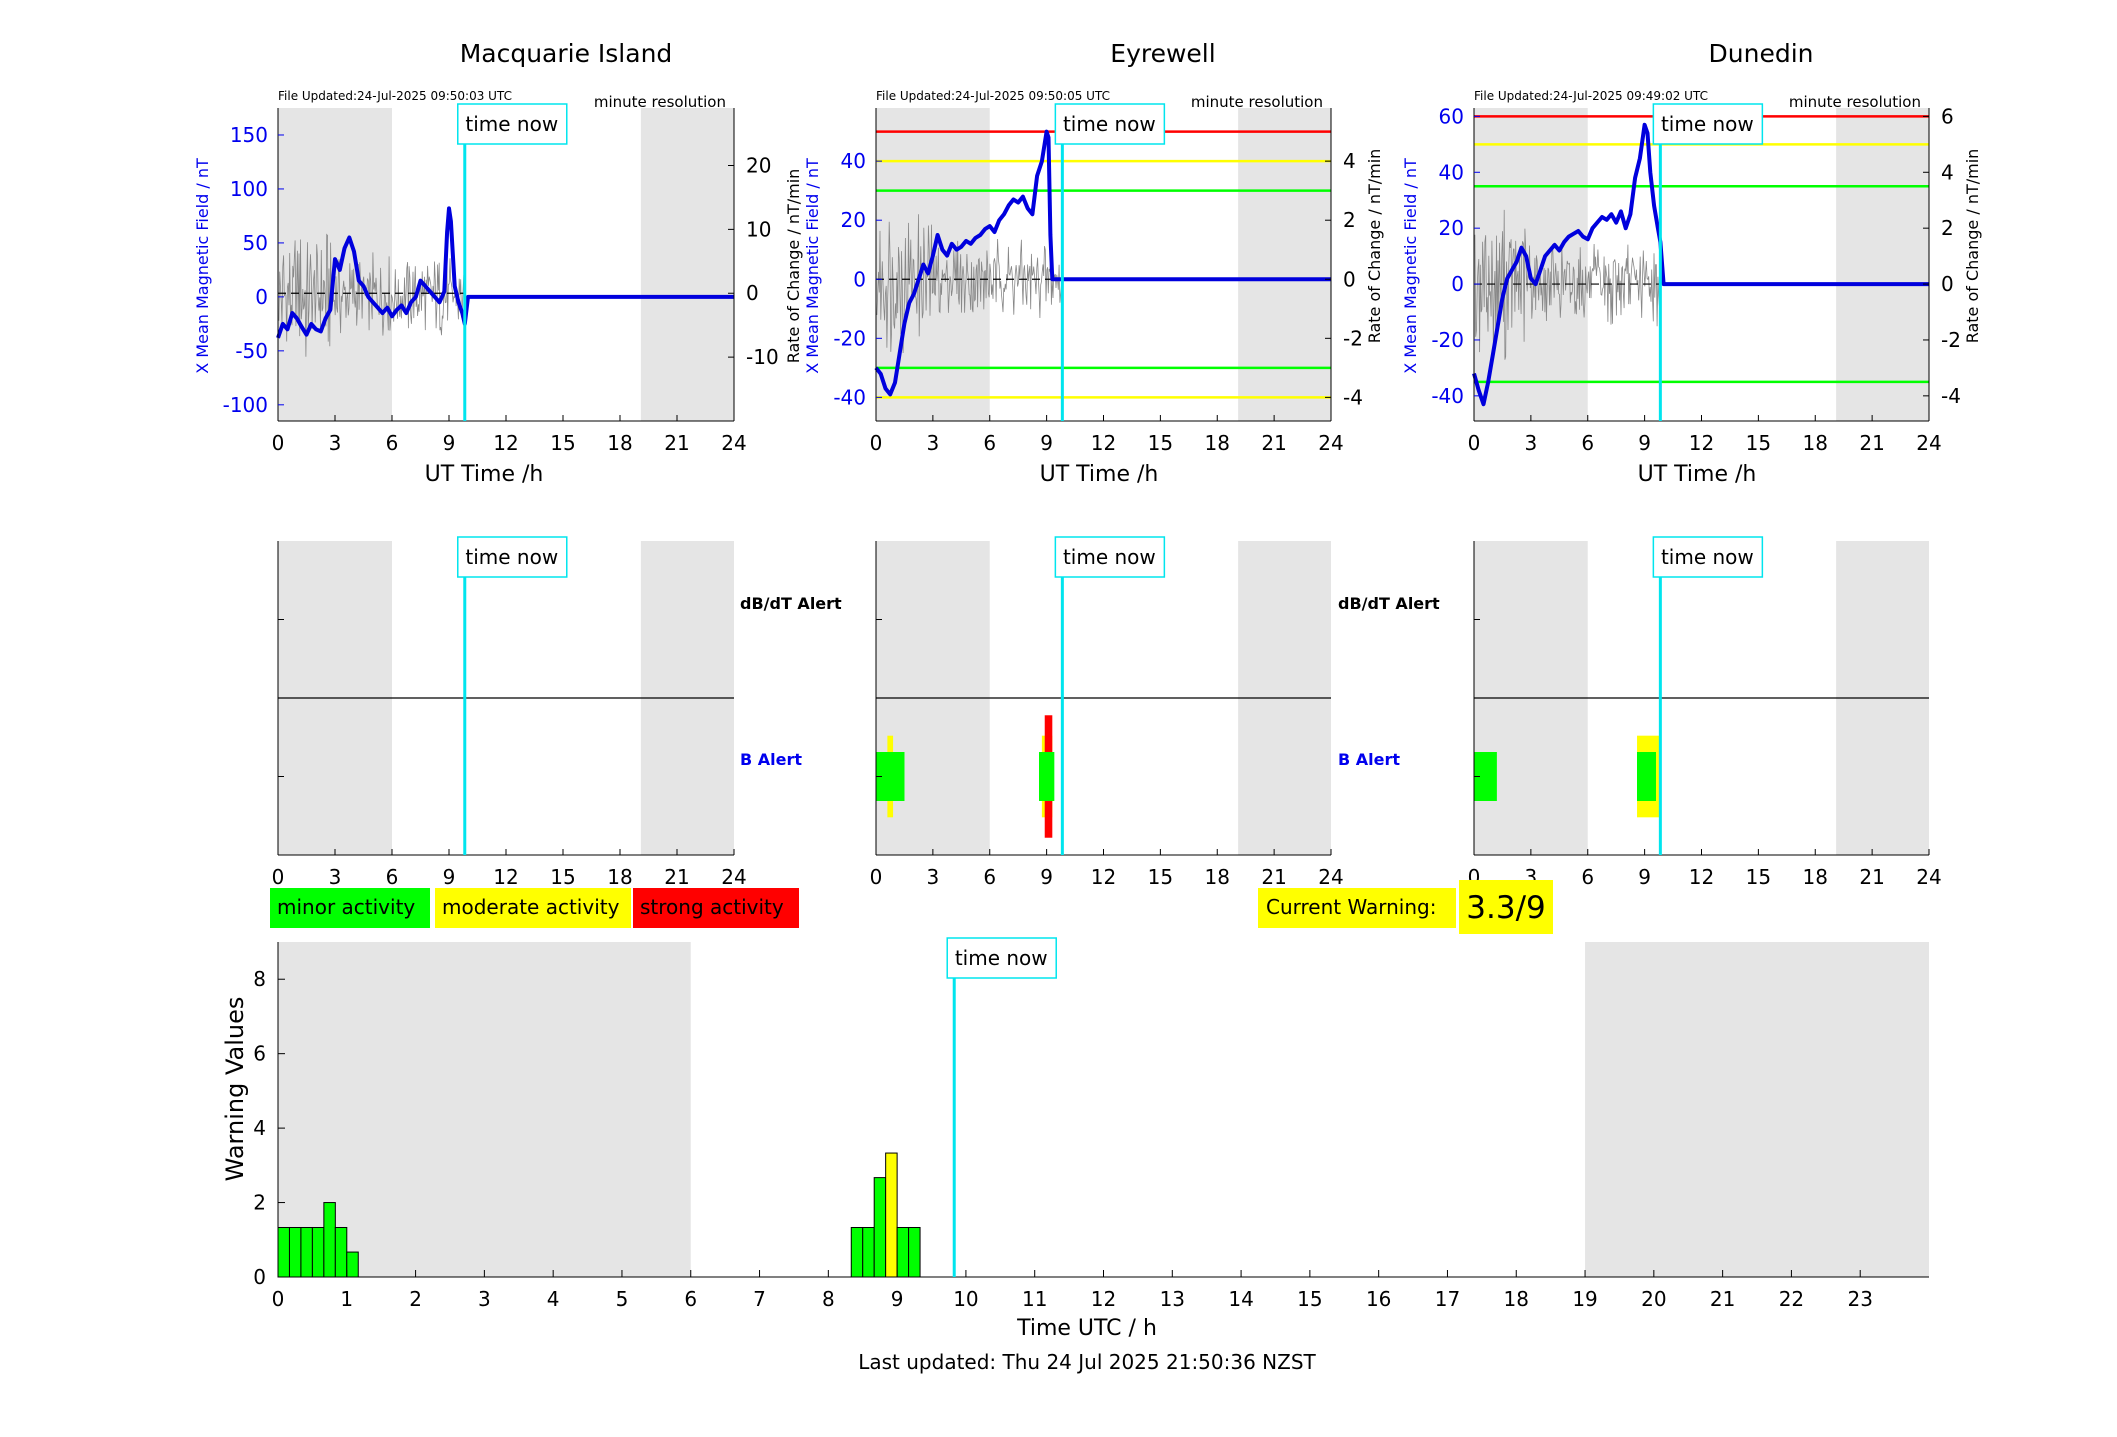  I want to click on y-tick-label-left: 60, so click(1451, 116).